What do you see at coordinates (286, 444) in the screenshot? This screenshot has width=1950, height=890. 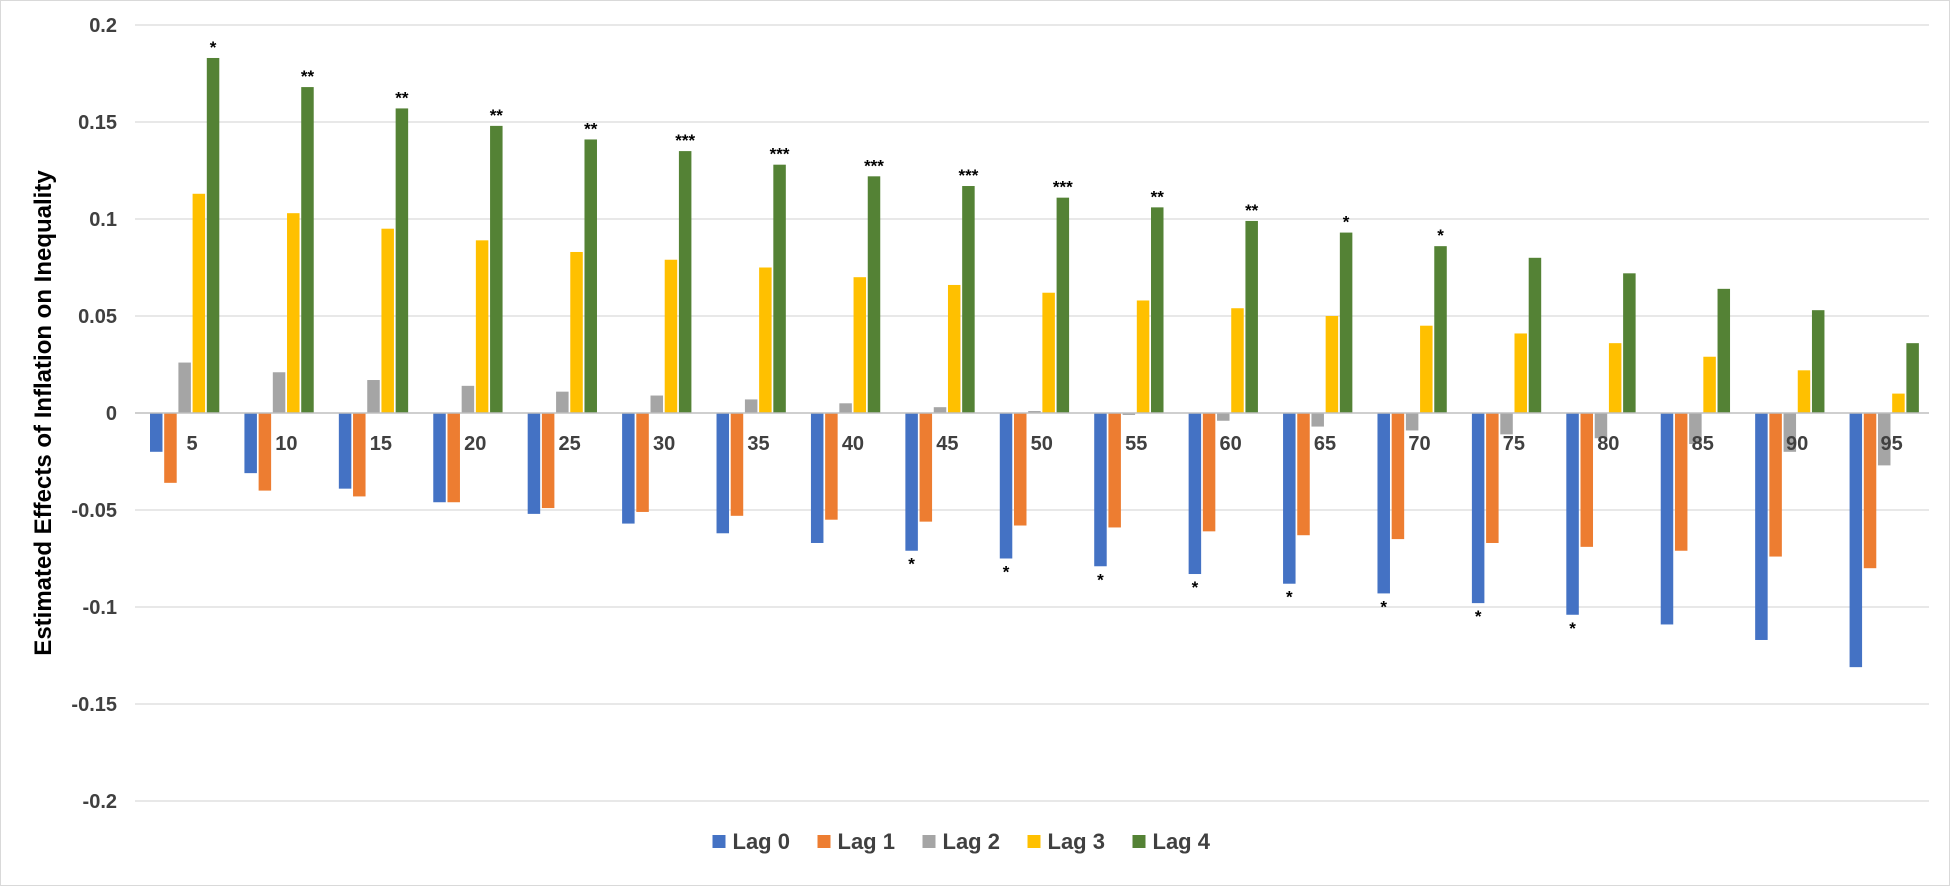 I see `x-category-label: 10` at bounding box center [286, 444].